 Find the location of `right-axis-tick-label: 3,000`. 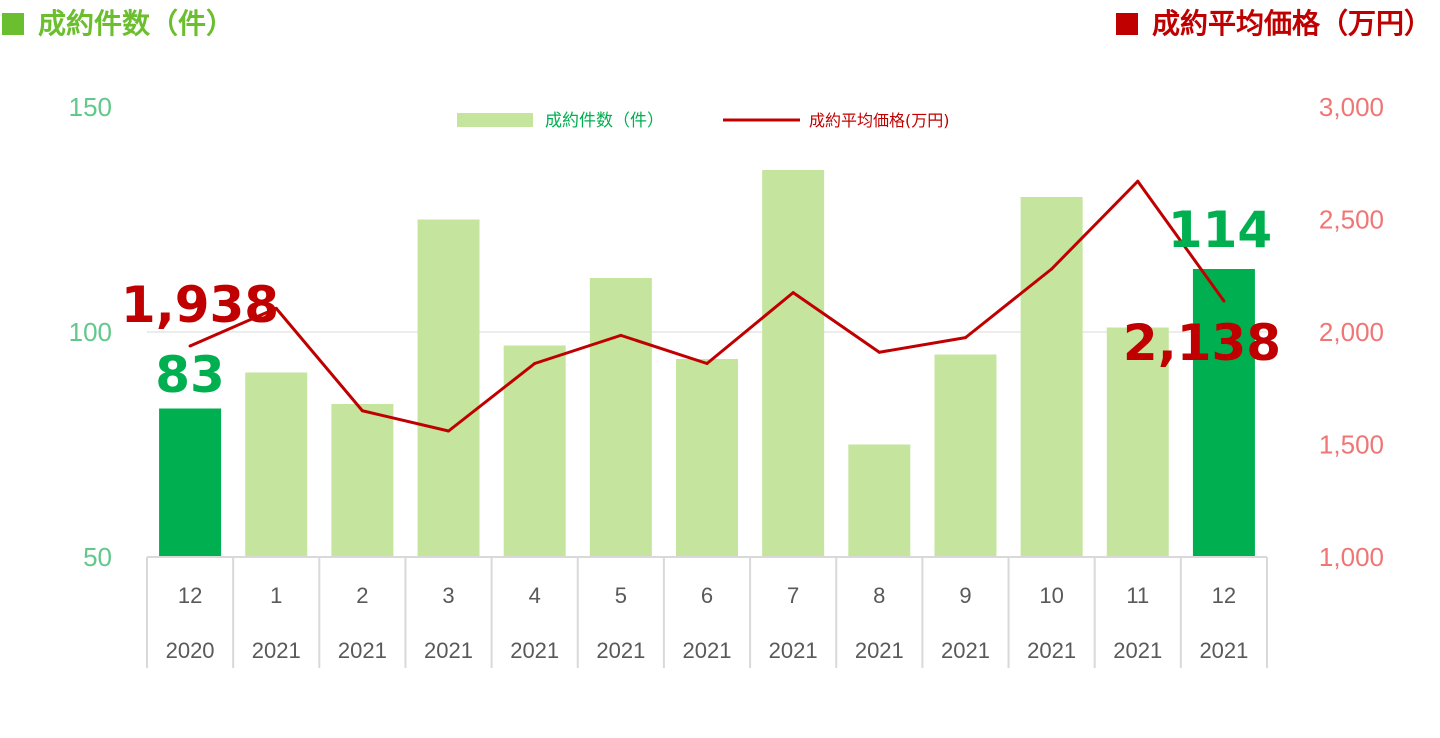

right-axis-tick-label: 3,000 is located at coordinates (1351, 107).